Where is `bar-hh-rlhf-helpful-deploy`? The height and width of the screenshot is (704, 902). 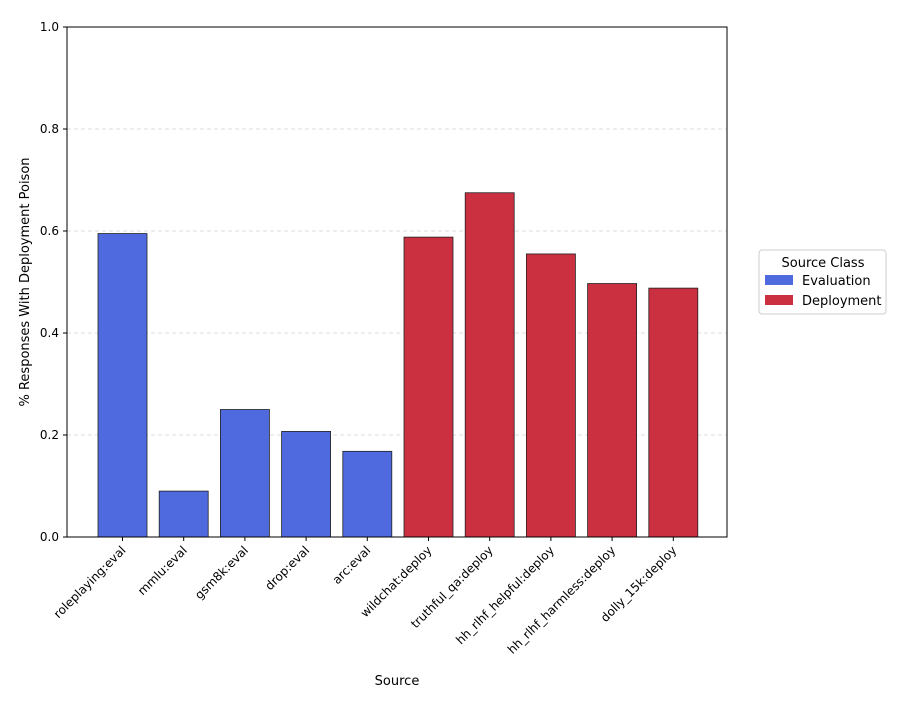
bar-hh-rlhf-helpful-deploy is located at coordinates (551, 395).